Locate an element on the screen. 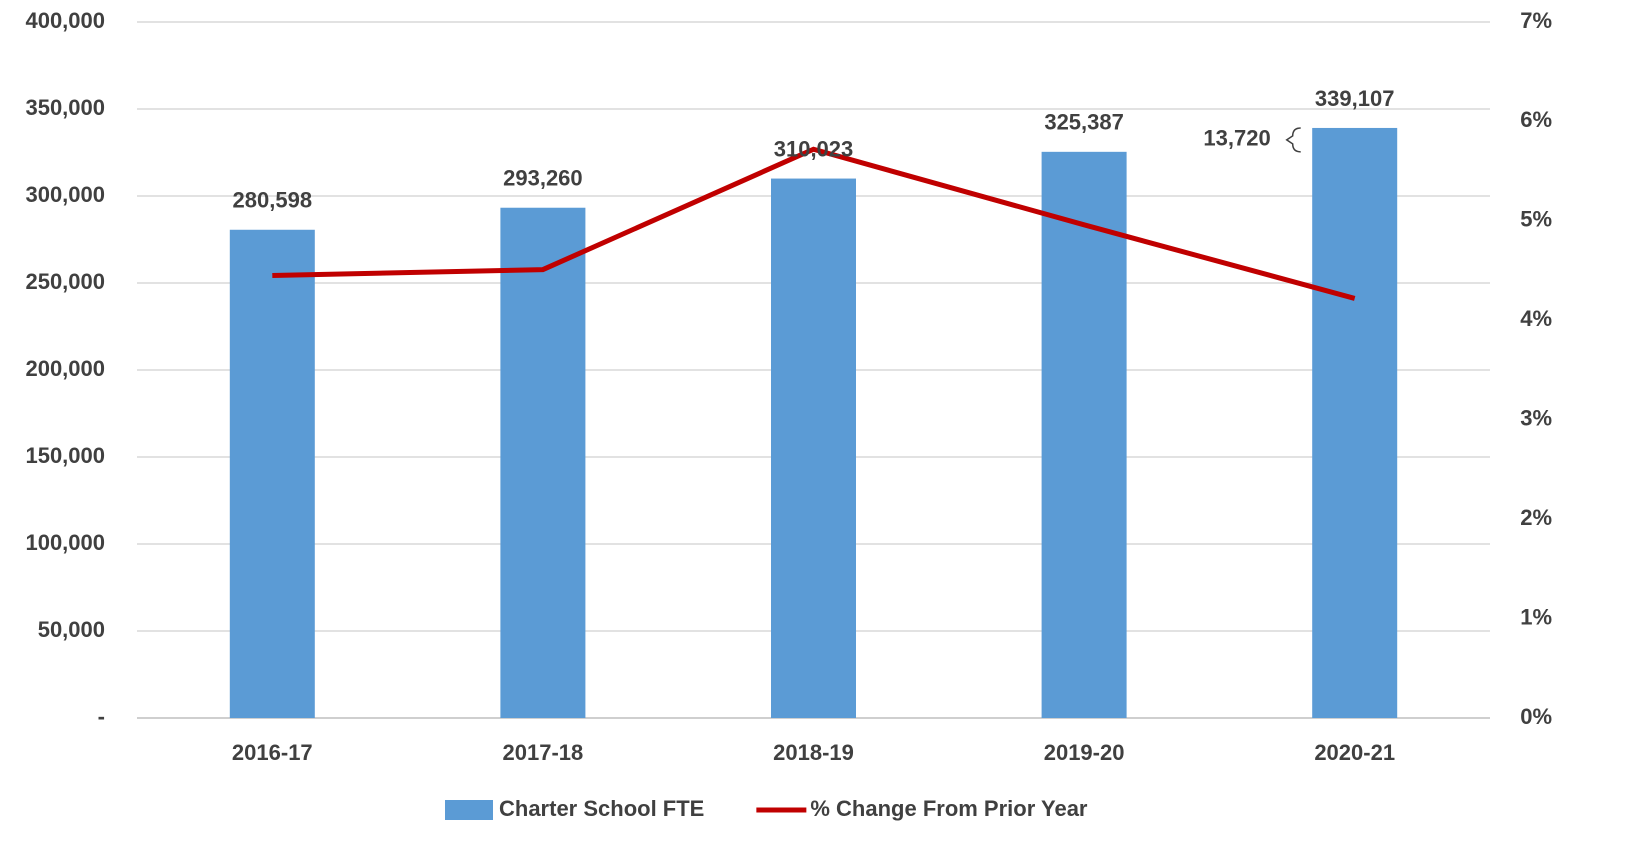 The height and width of the screenshot is (865, 1646). y-tick-label: 200,000 is located at coordinates (65, 368).